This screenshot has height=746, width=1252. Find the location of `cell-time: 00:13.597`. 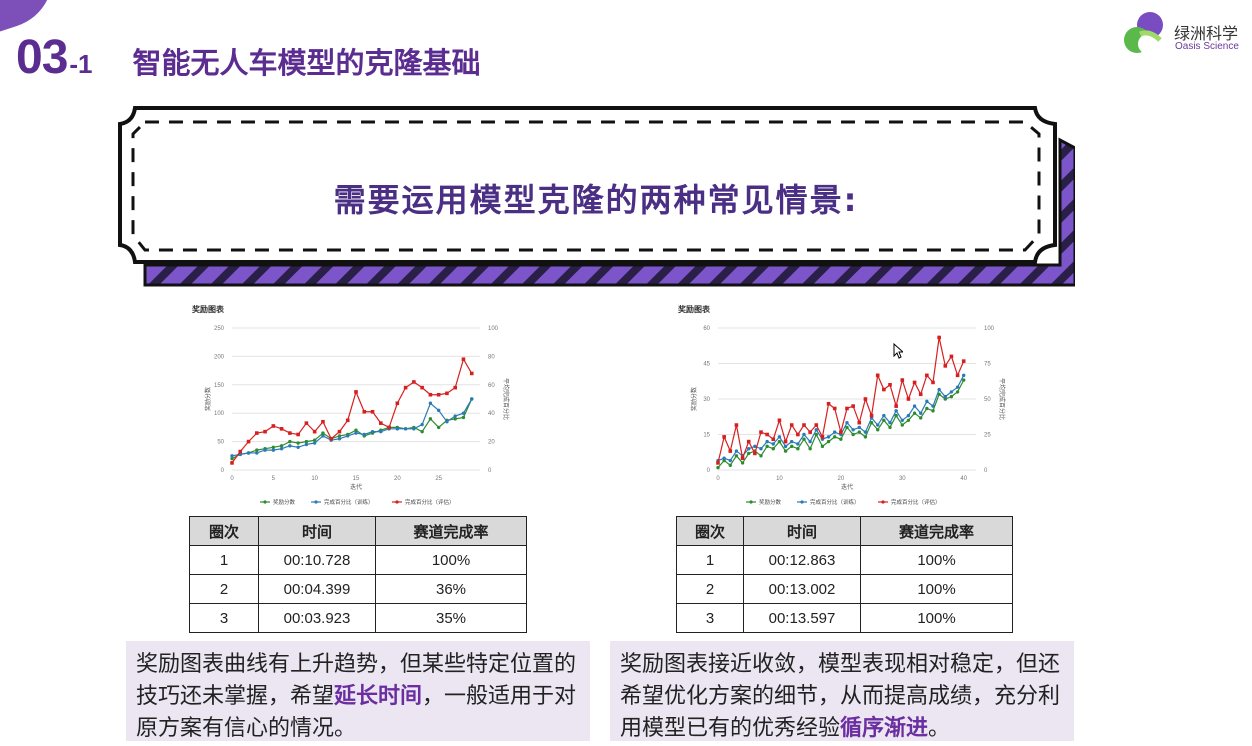

cell-time: 00:13.597 is located at coordinates (802, 618).